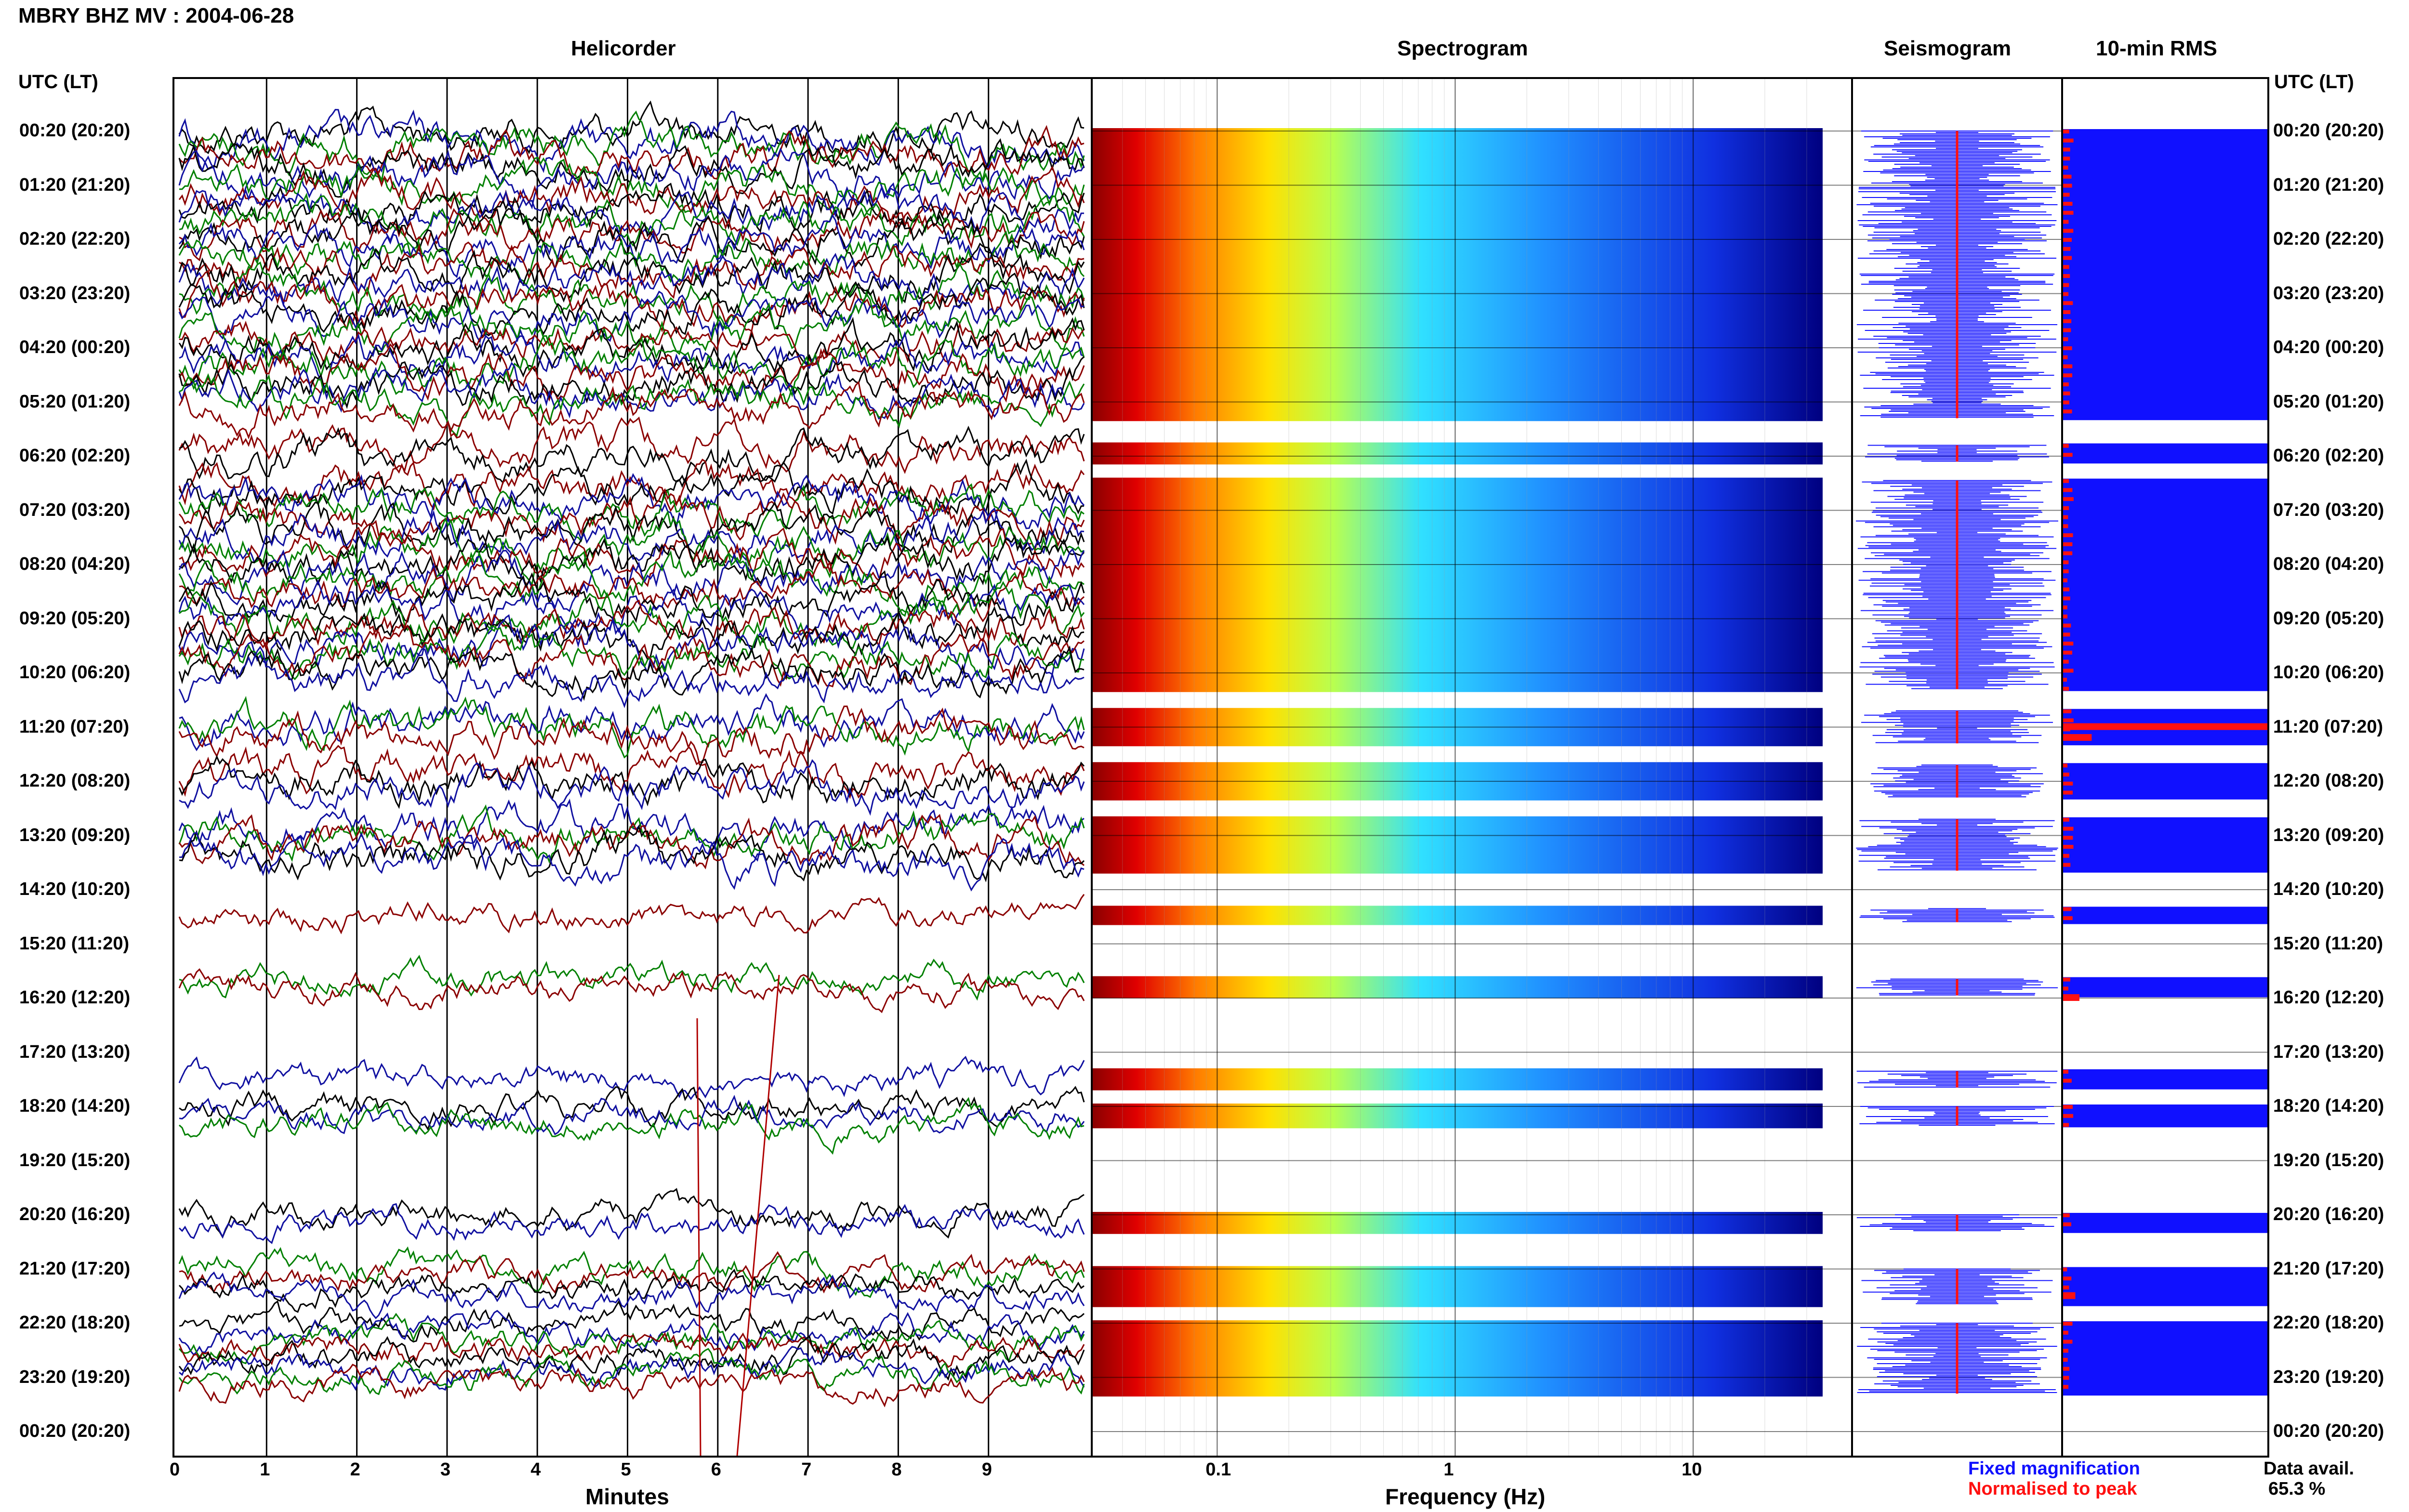 This screenshot has height=1512, width=2409. I want to click on data-availability-label: Data avail., so click(2308, 1469).